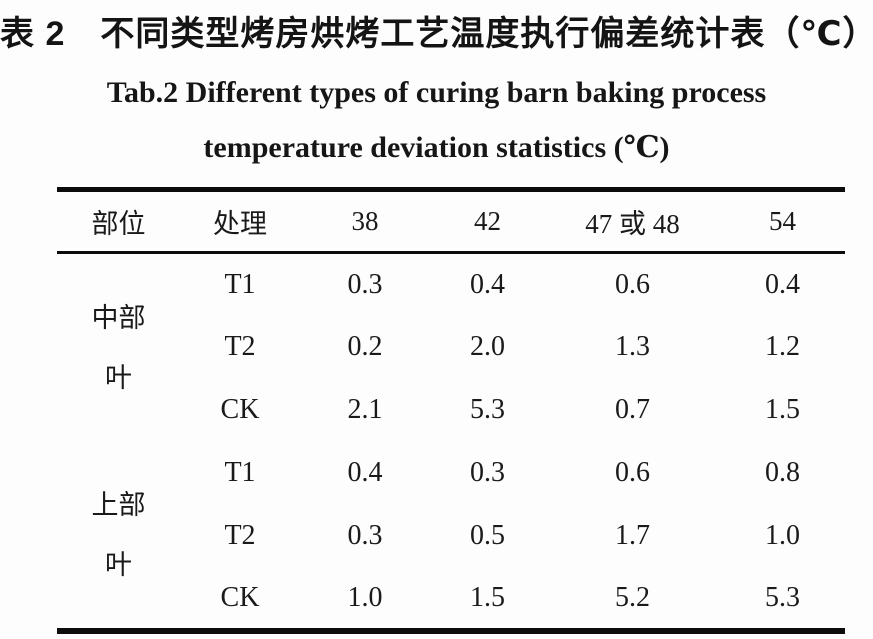 The width and height of the screenshot is (873, 639). What do you see at coordinates (118, 221) in the screenshot?
I see `col-header-part: 部位` at bounding box center [118, 221].